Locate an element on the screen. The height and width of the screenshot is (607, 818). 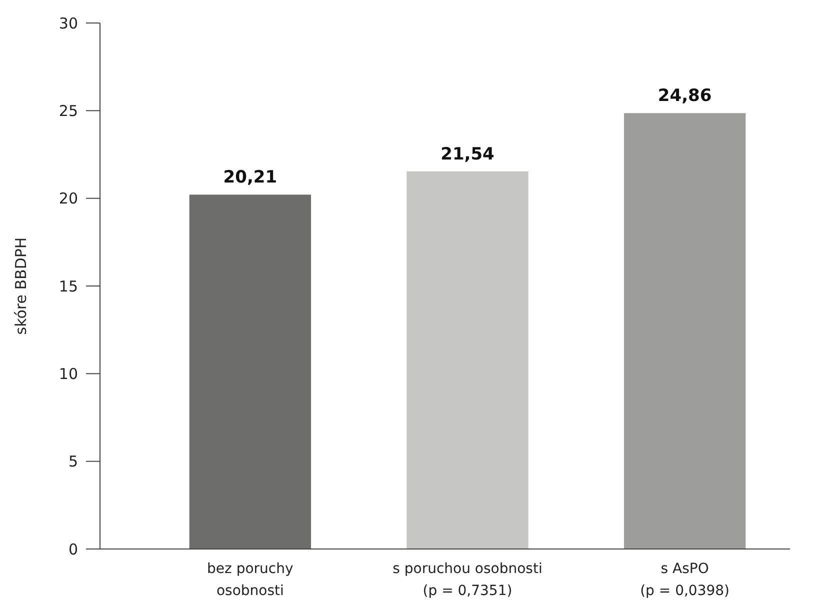
y-tick-label: 25 is located at coordinates (68, 111).